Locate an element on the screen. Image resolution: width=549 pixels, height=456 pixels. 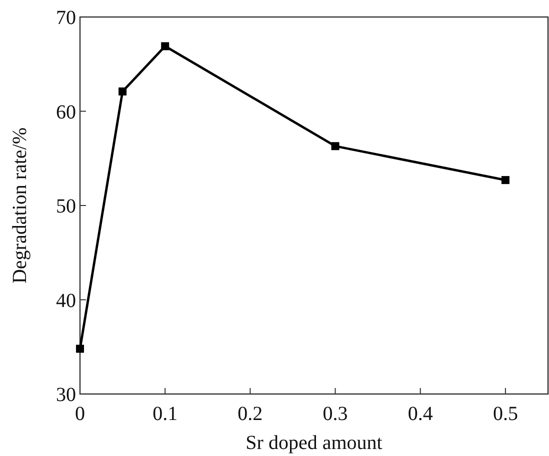
x-axis-title: Sr doped amount is located at coordinates (314, 443).